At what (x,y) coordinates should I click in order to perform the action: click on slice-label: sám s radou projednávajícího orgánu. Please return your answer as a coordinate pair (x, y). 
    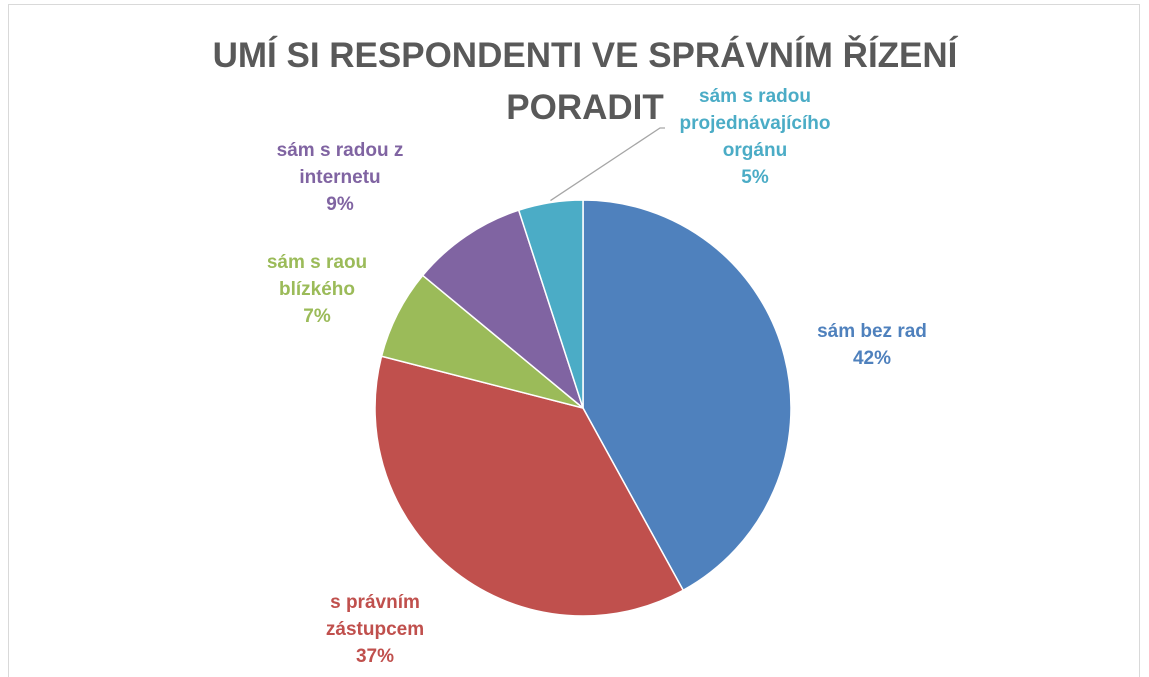
    Looking at the image, I should click on (755, 123).